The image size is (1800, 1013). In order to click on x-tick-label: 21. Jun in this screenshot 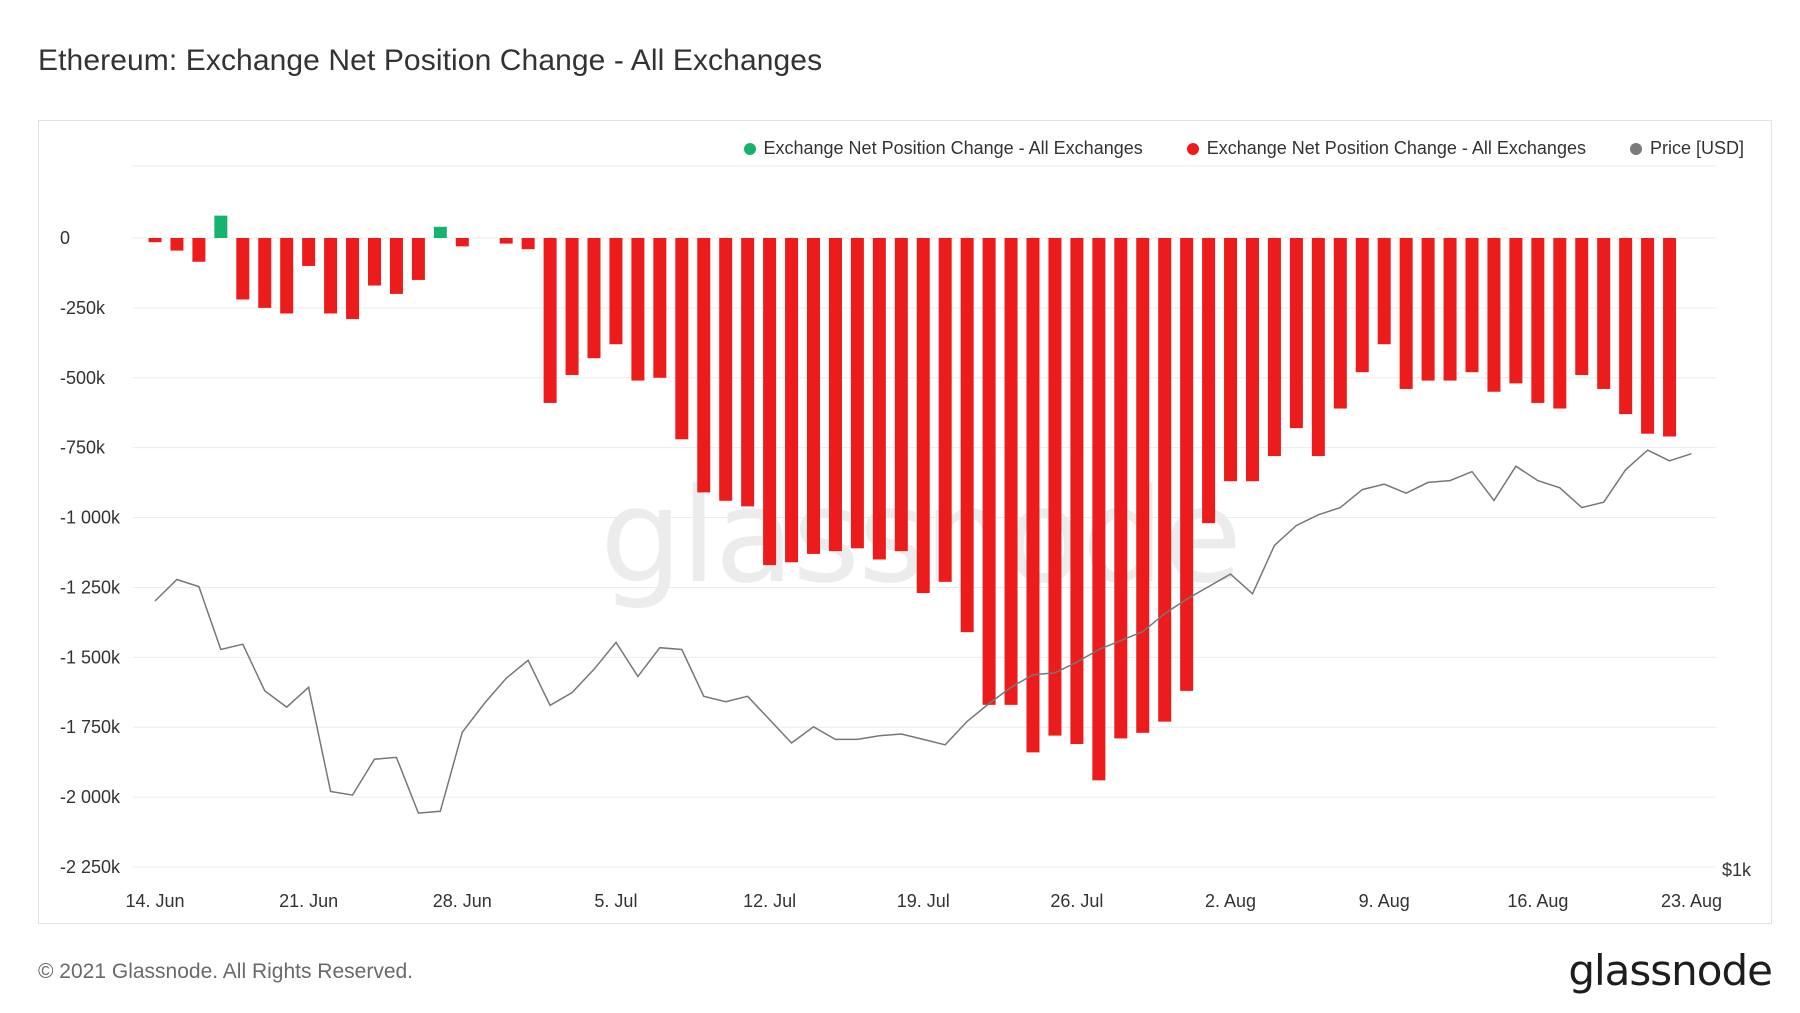, I will do `click(308, 901)`.